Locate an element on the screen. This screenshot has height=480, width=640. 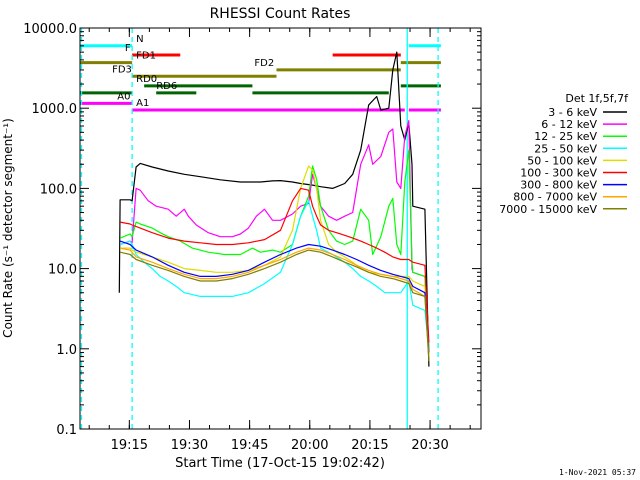
y-tick-label: 1.0 is located at coordinates (66, 350).